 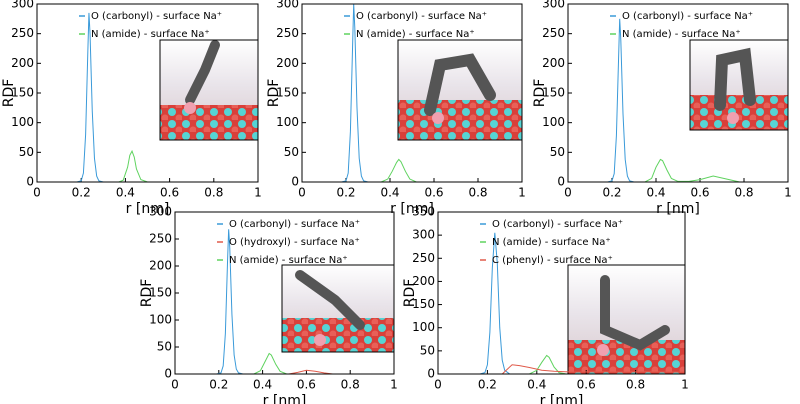 I want to click on legend-label: C (phenyl) - surface Na⁺, so click(x=552, y=260).